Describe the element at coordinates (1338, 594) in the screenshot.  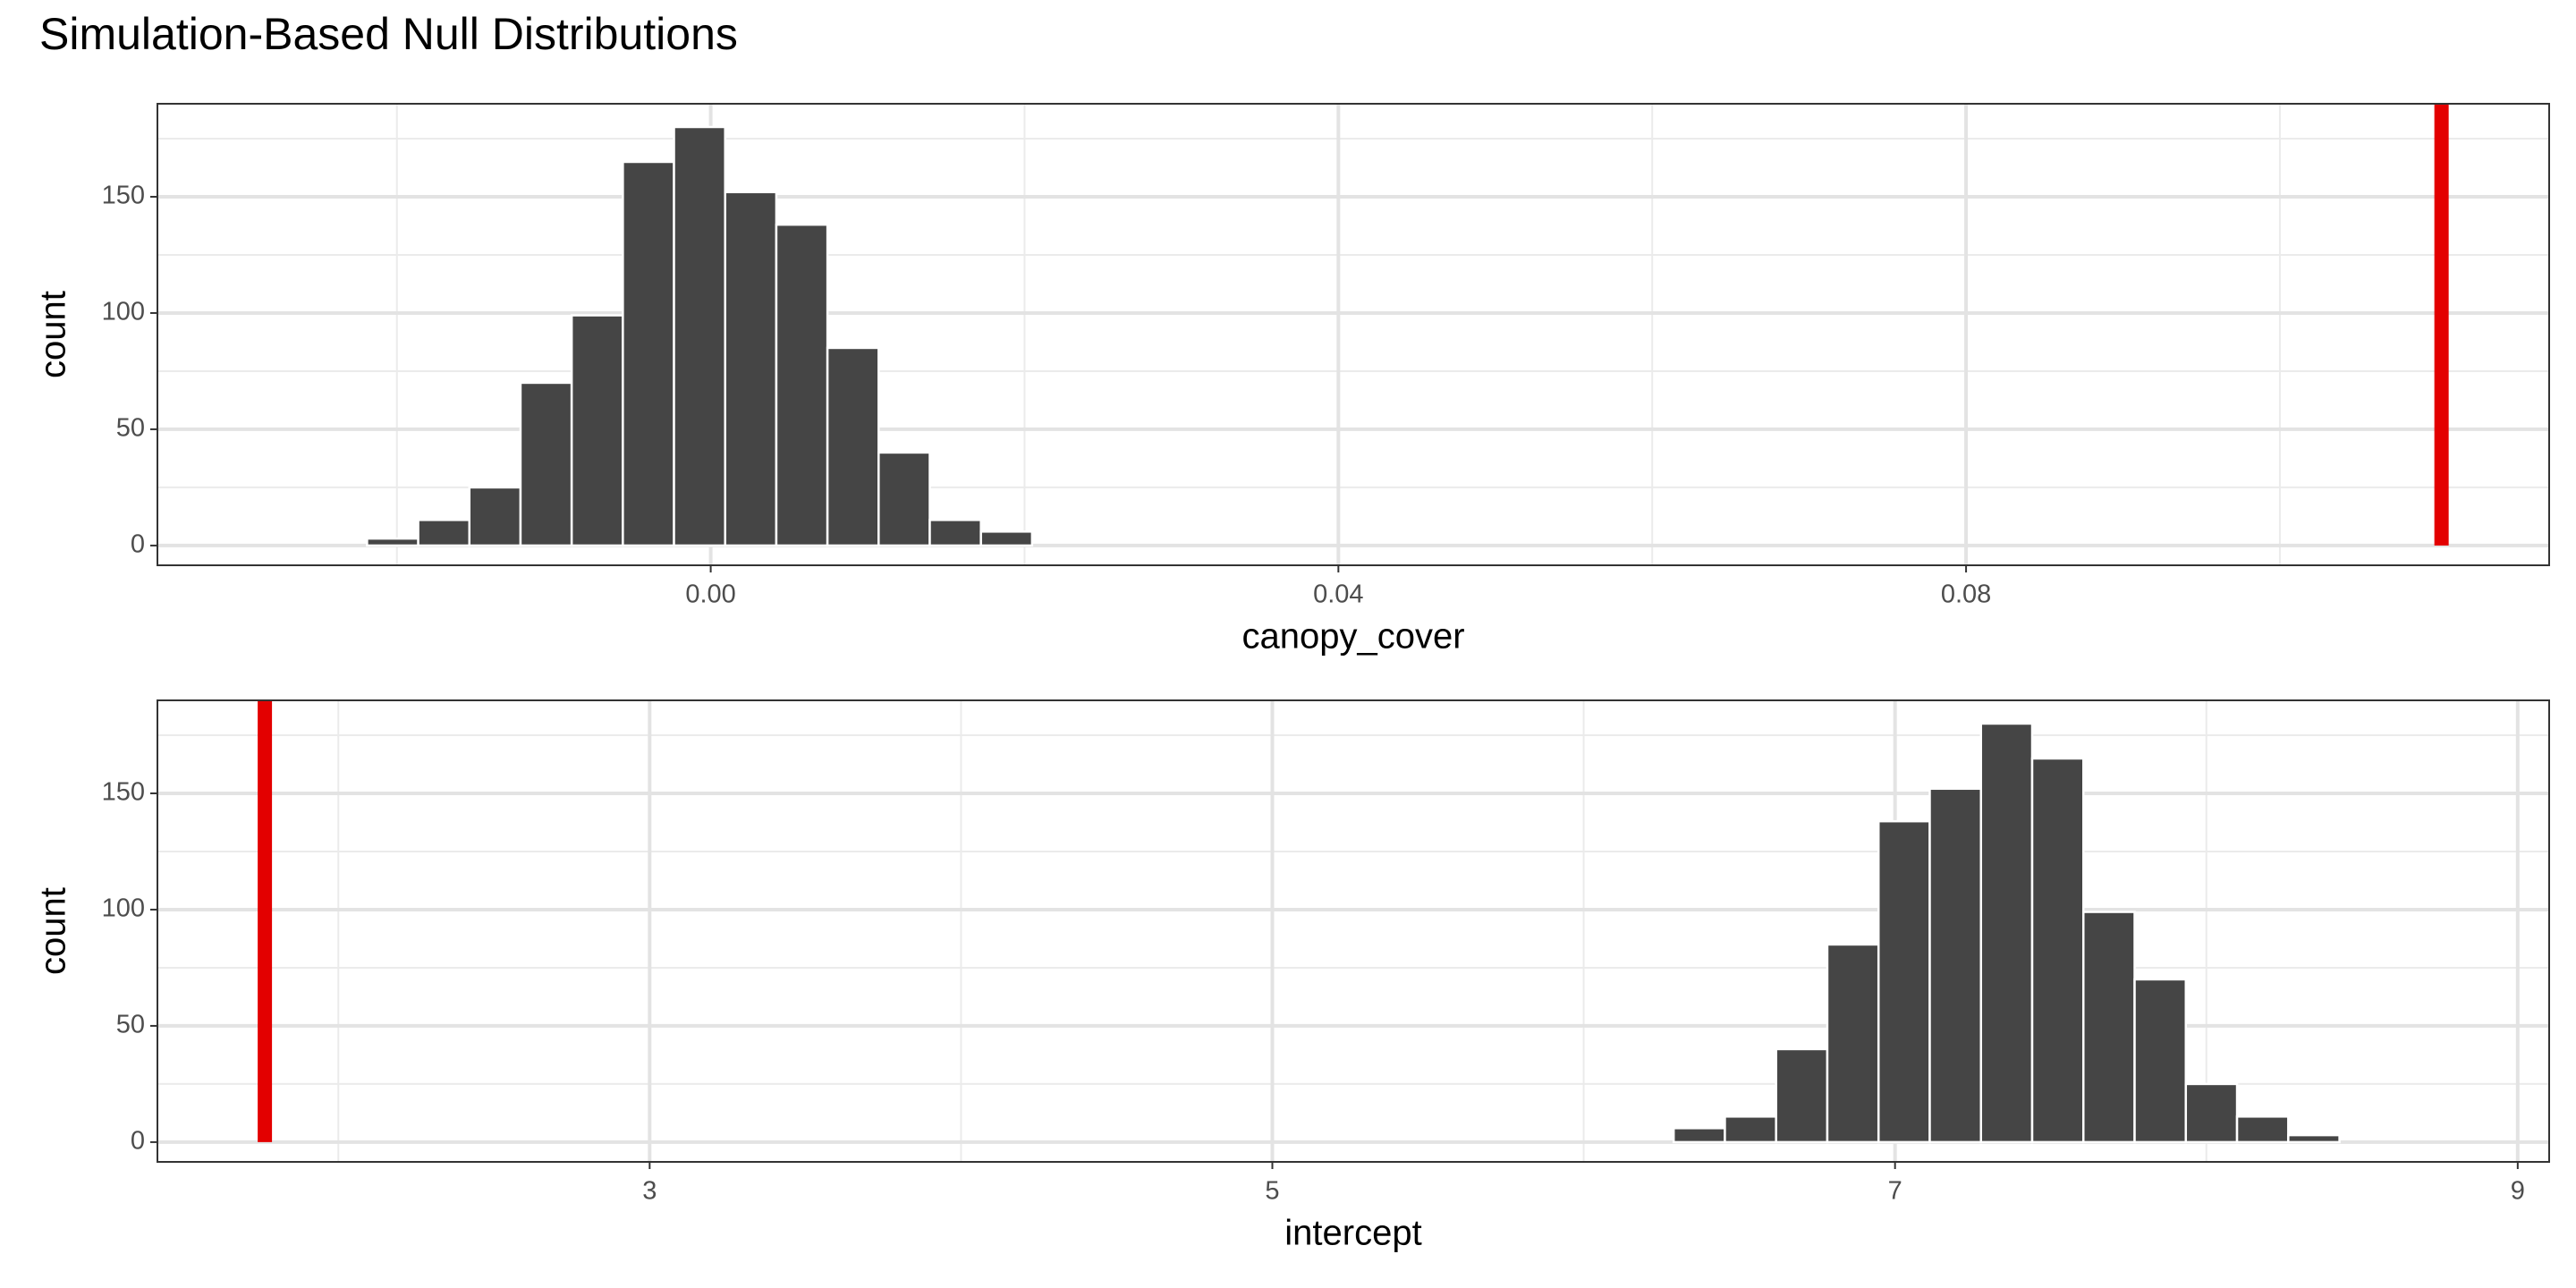
I see `x-tick-label: 0.04` at that location.